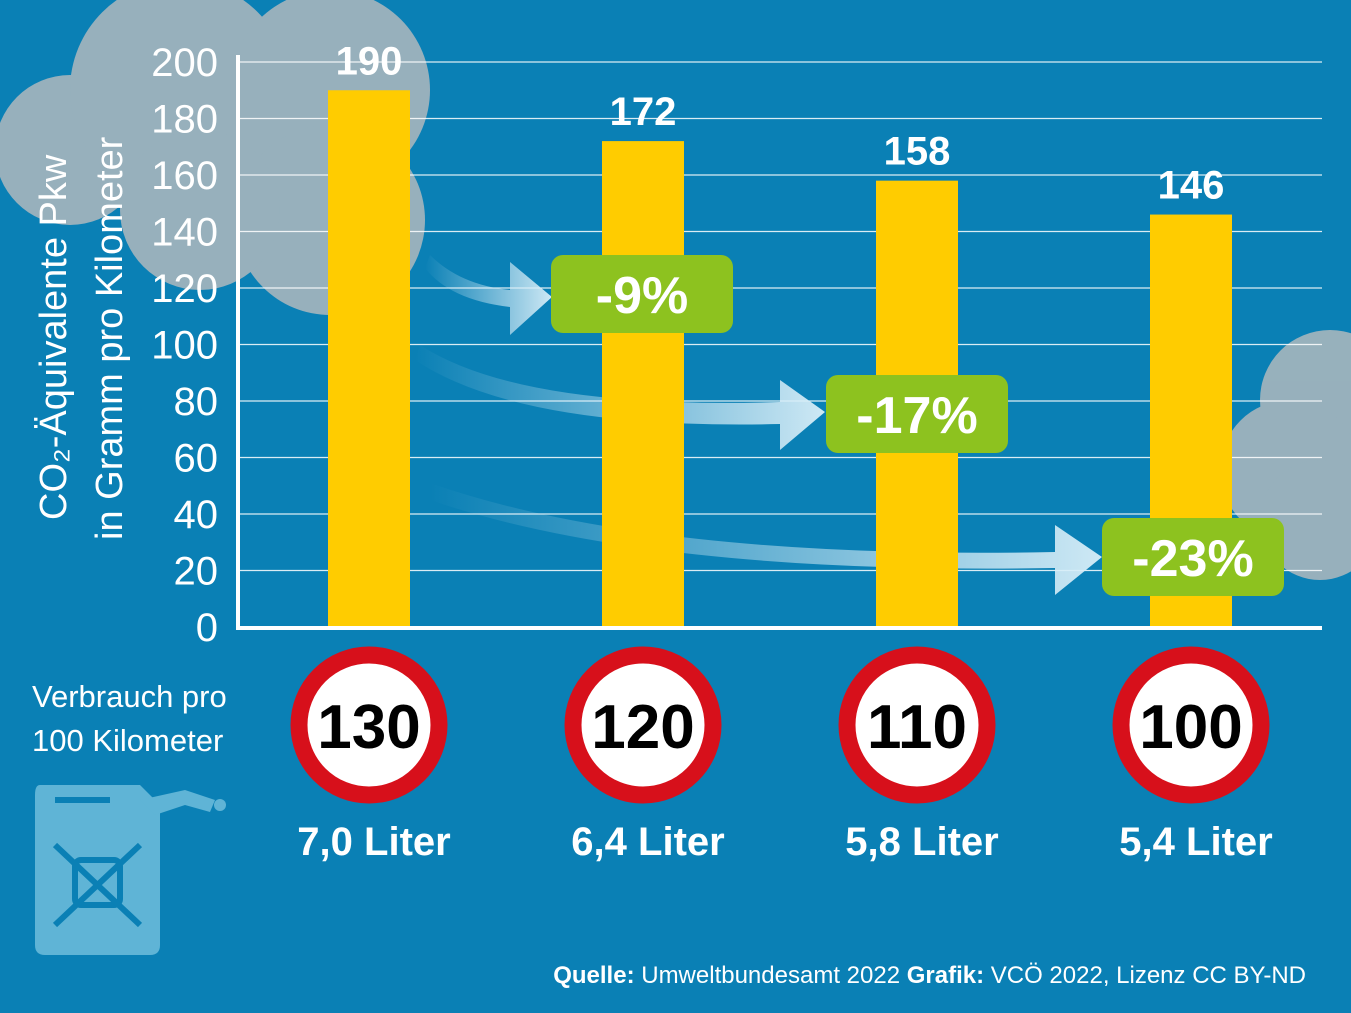  I want to click on y-tick-label: 80, so click(196, 402).